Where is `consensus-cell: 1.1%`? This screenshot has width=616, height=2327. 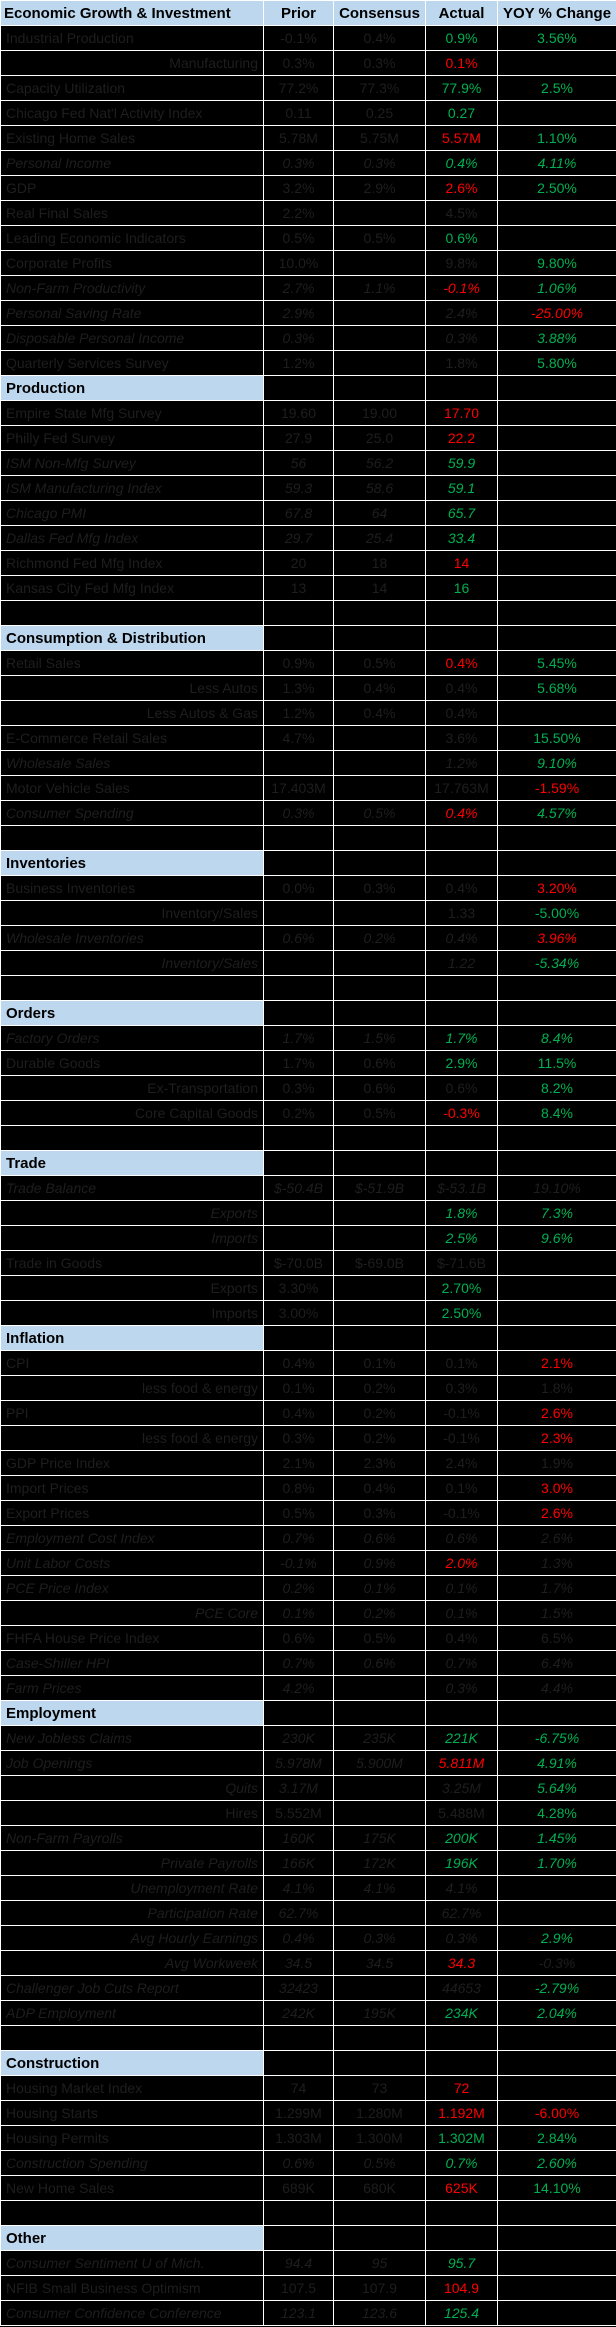
consensus-cell: 1.1% is located at coordinates (379, 288).